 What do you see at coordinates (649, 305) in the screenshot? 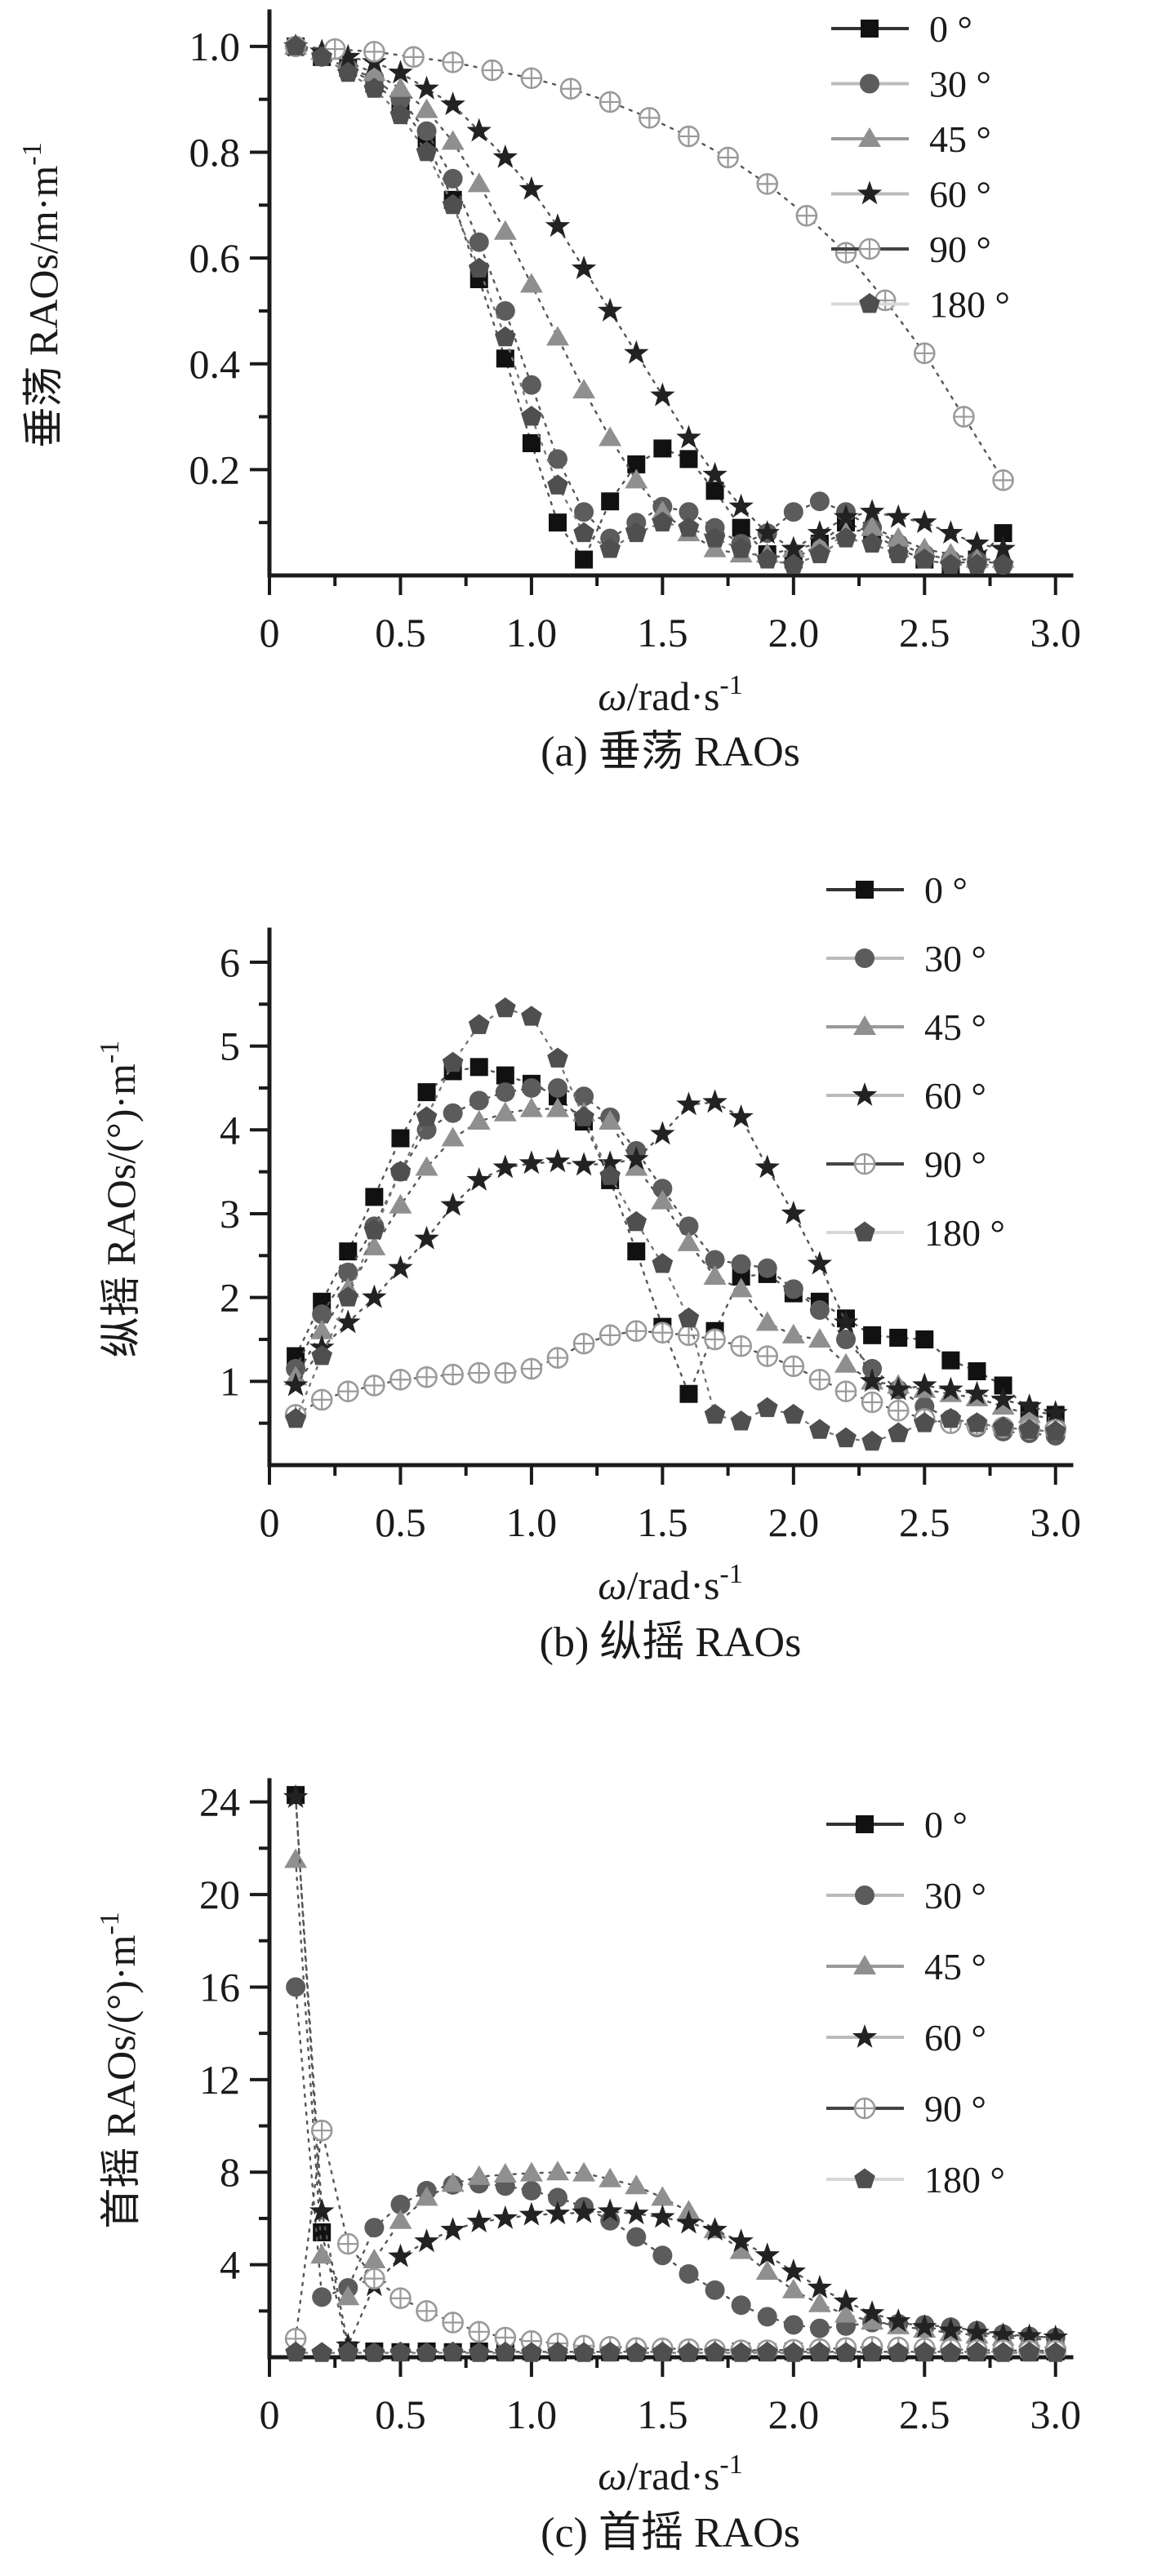
I see `series-line-0deg` at bounding box center [649, 305].